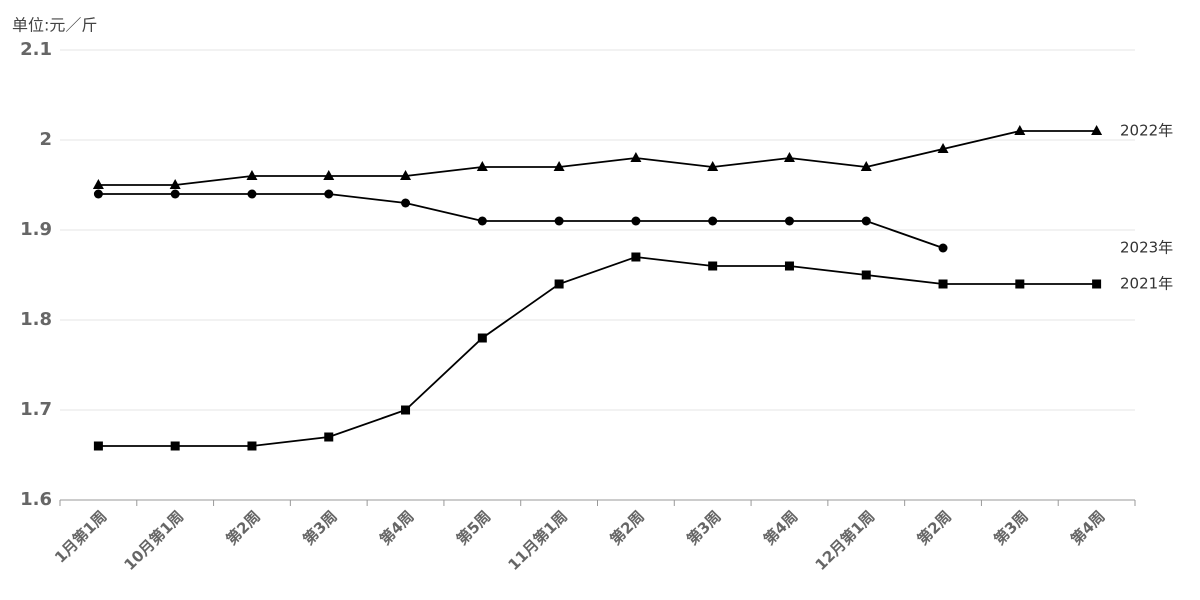  Describe the element at coordinates (36, 499) in the screenshot. I see `y-tick-label: 1.6` at that location.